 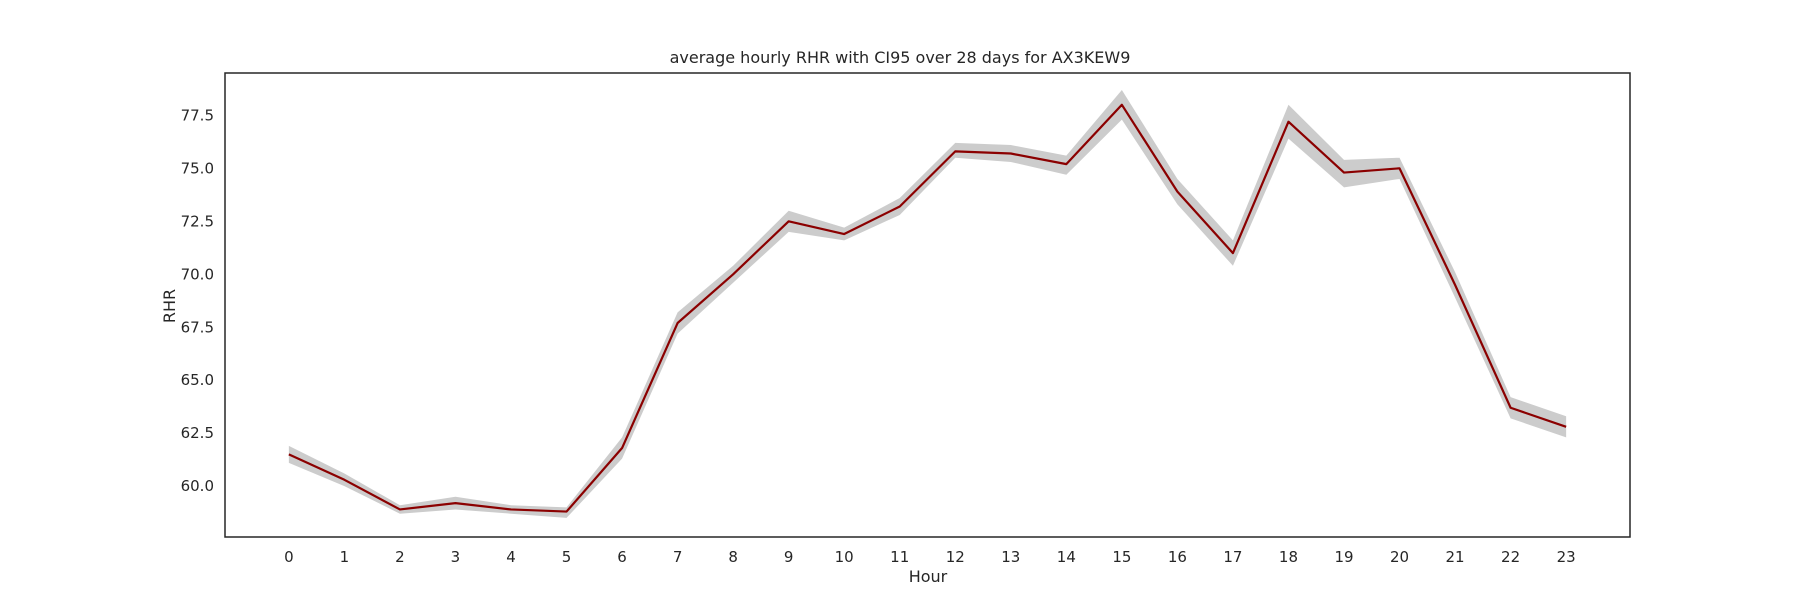 What do you see at coordinates (197, 168) in the screenshot?
I see `y-tick-label: 75.0` at bounding box center [197, 168].